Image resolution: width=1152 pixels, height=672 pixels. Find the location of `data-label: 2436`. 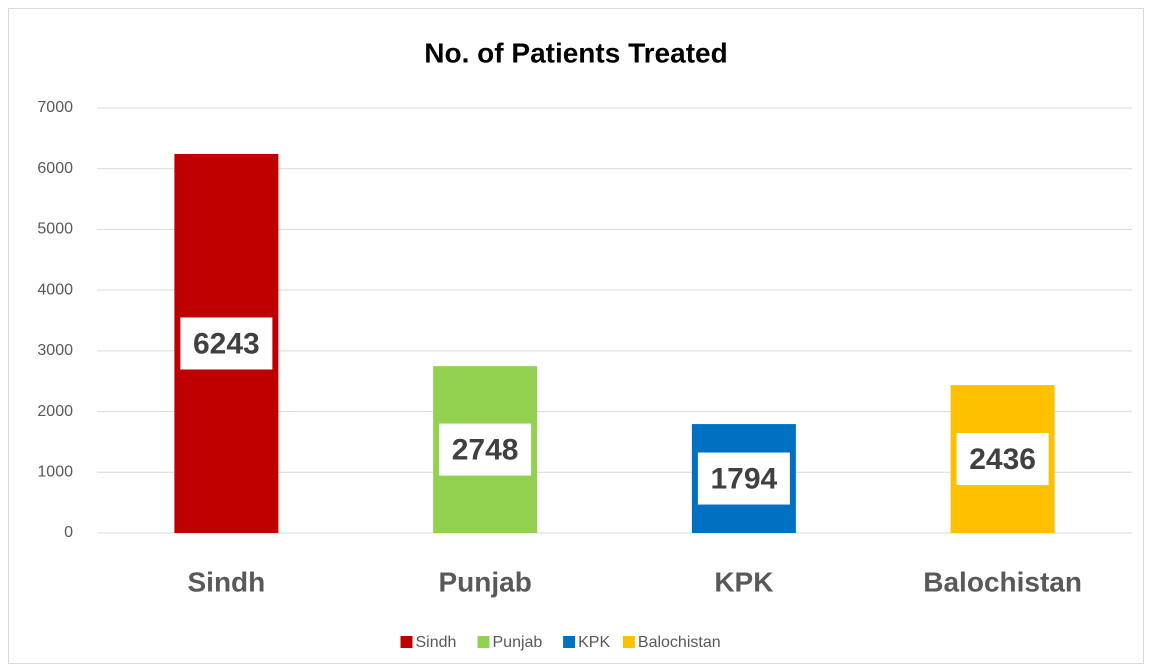

data-label: 2436 is located at coordinates (1002, 459).